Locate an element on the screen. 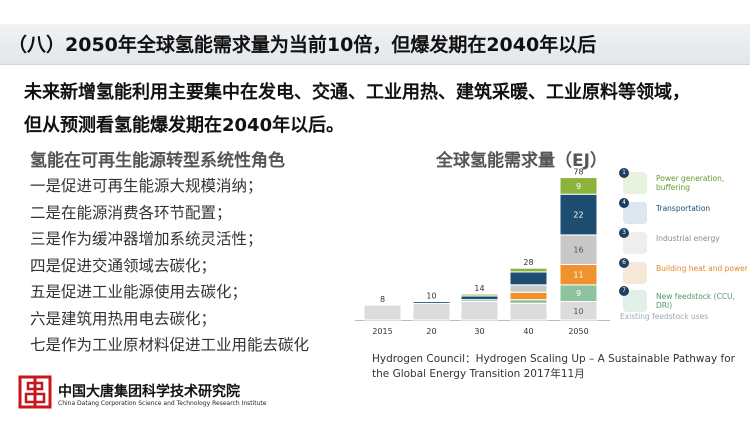 This screenshot has width=750, height=422. role-item: 七是作为工业原材料促进工业用能去碳化 is located at coordinates (170, 345).